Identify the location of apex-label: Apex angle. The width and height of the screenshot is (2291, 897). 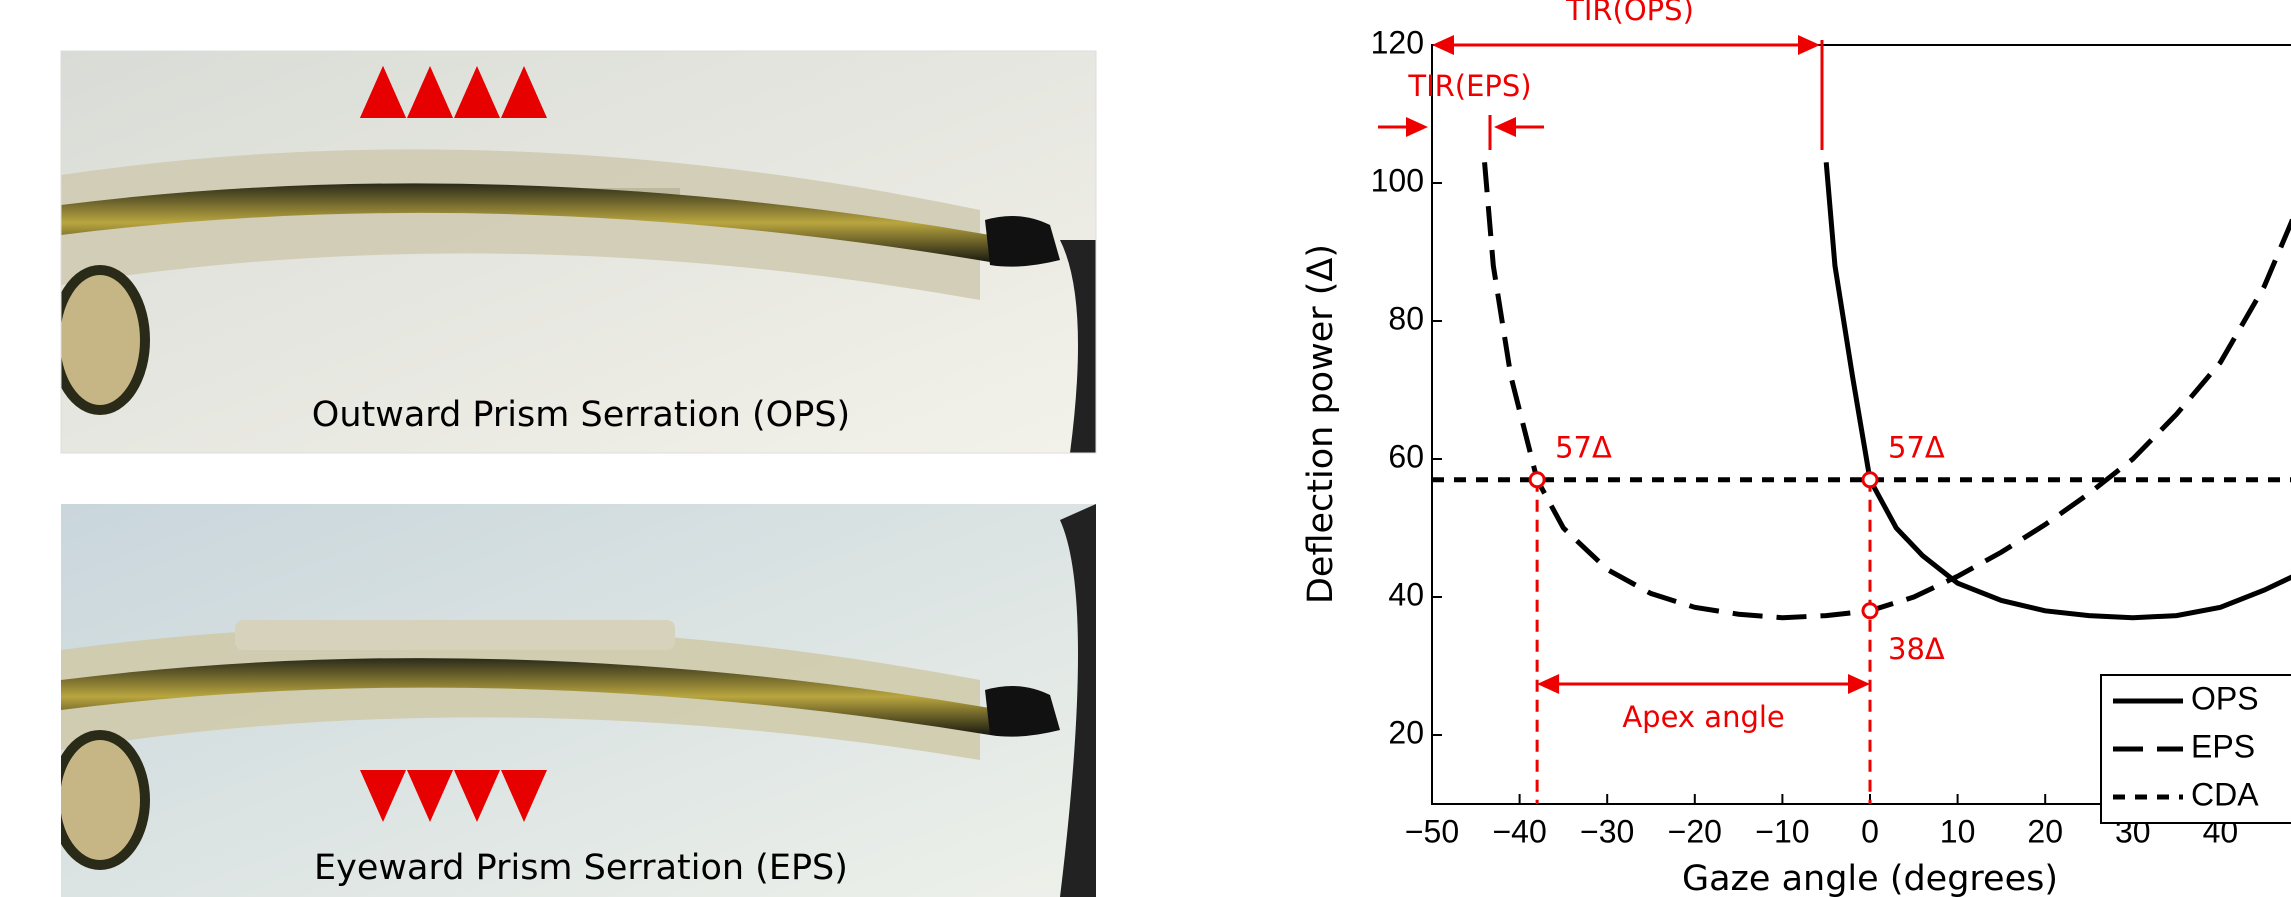
(1703, 717).